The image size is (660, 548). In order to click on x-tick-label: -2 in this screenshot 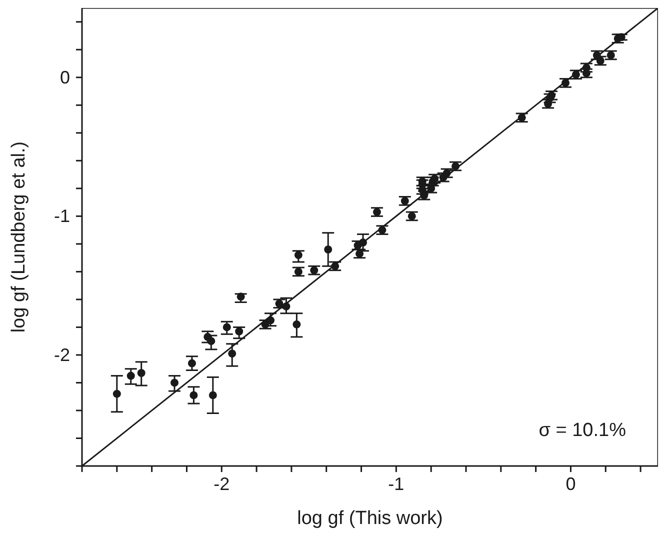, I will do `click(222, 484)`.